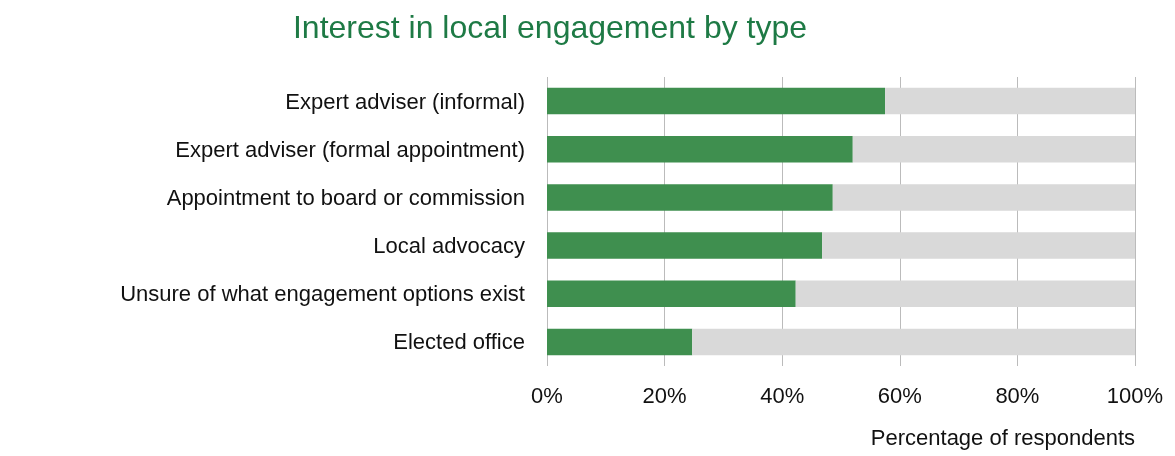 The image size is (1175, 456). What do you see at coordinates (405, 101) in the screenshot?
I see `y-tick-label: Expert adviser (informal)` at bounding box center [405, 101].